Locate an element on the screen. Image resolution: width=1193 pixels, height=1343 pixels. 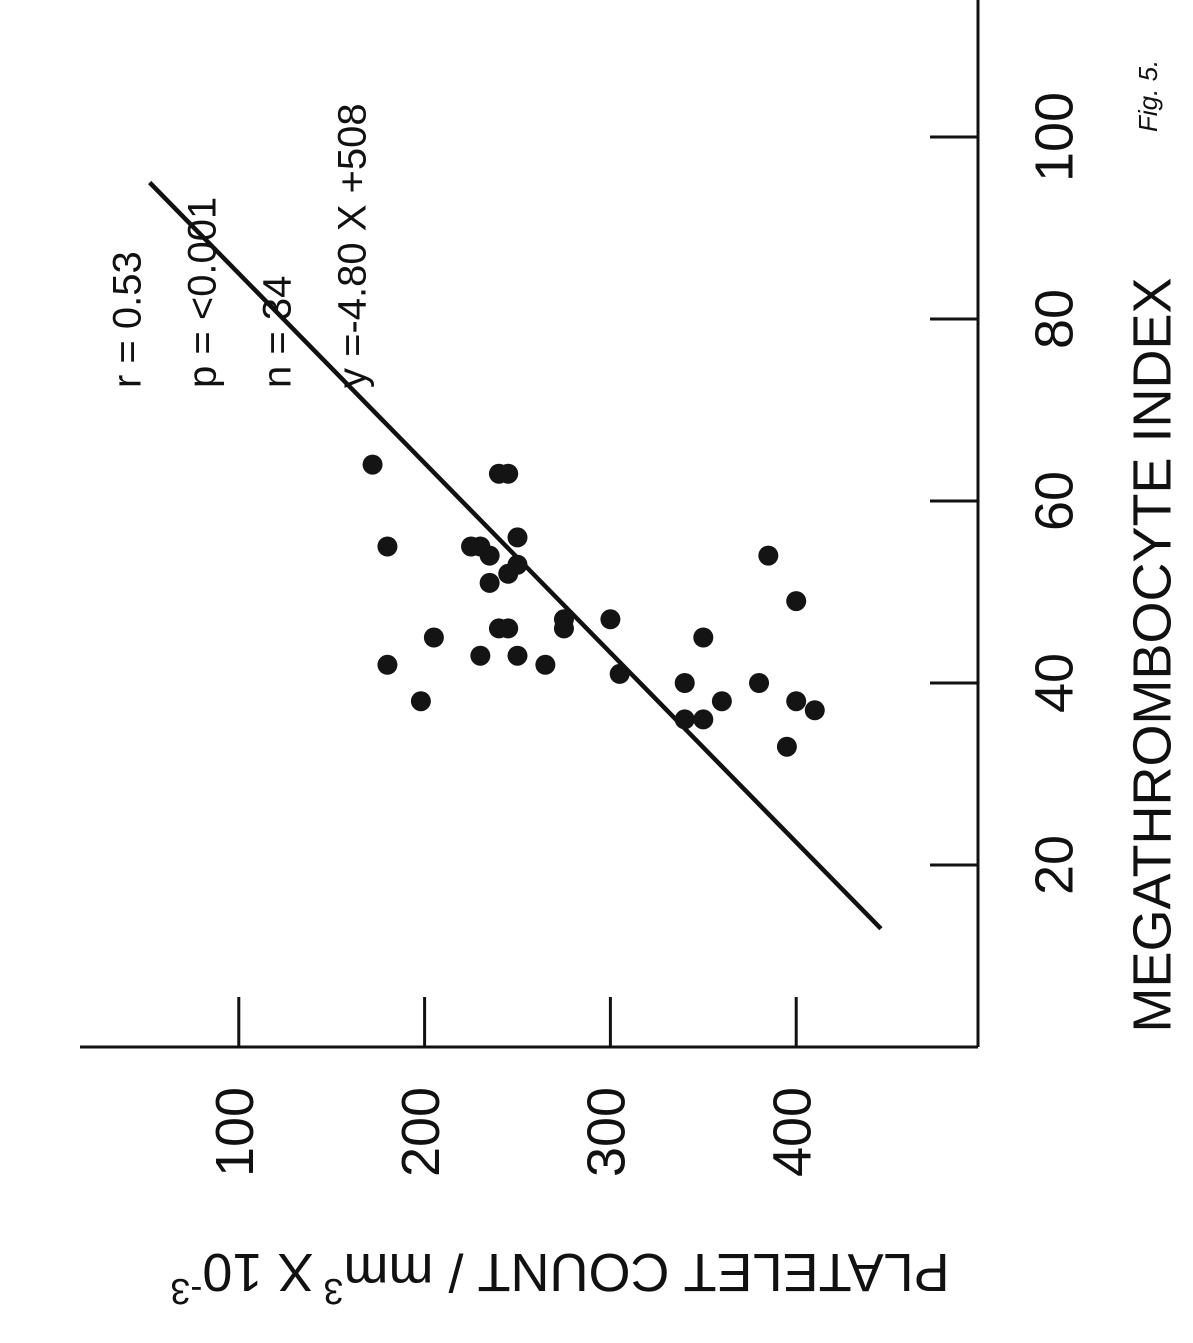
y-axis-title: PLATELET COUNT / mm3X 10-3 is located at coordinates (559, 1277).